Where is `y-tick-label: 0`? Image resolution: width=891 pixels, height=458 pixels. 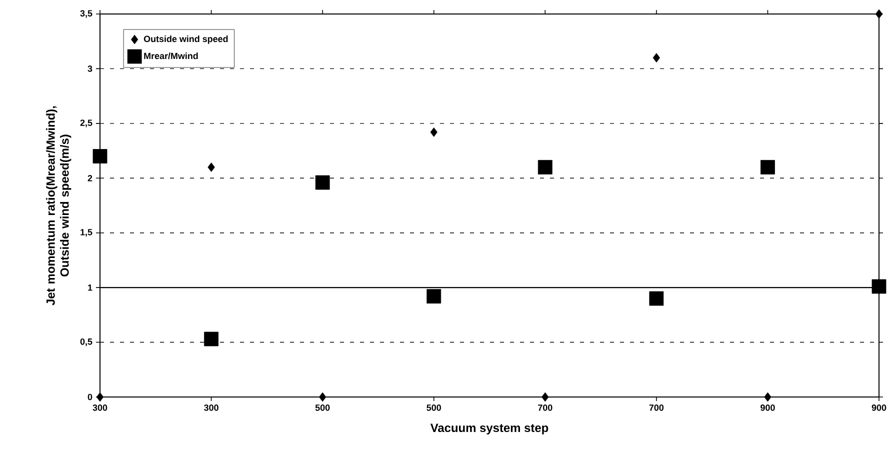 y-tick-label: 0 is located at coordinates (90, 397).